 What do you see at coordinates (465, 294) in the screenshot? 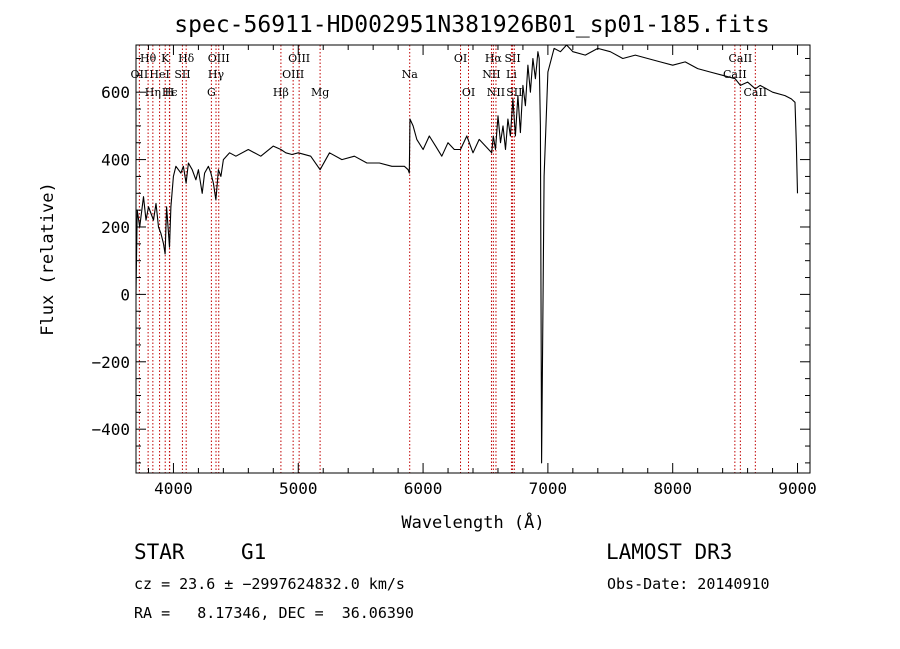
I see `y-tick-0: 0` at bounding box center [465, 294].